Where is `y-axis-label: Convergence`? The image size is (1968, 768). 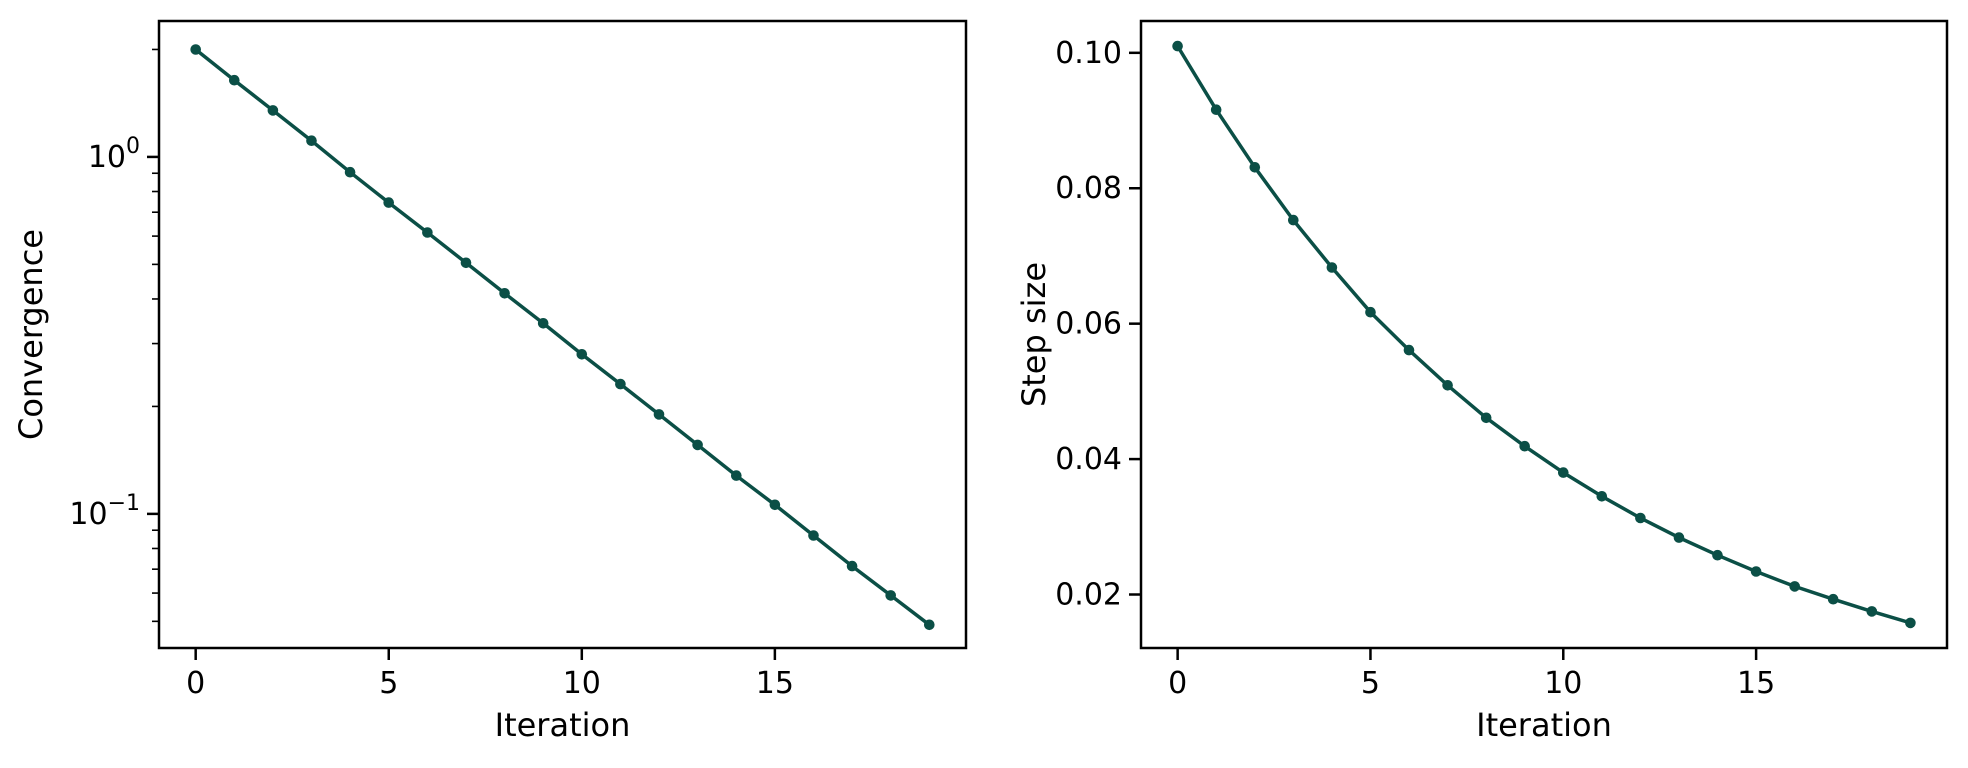
y-axis-label: Convergence is located at coordinates (31, 334).